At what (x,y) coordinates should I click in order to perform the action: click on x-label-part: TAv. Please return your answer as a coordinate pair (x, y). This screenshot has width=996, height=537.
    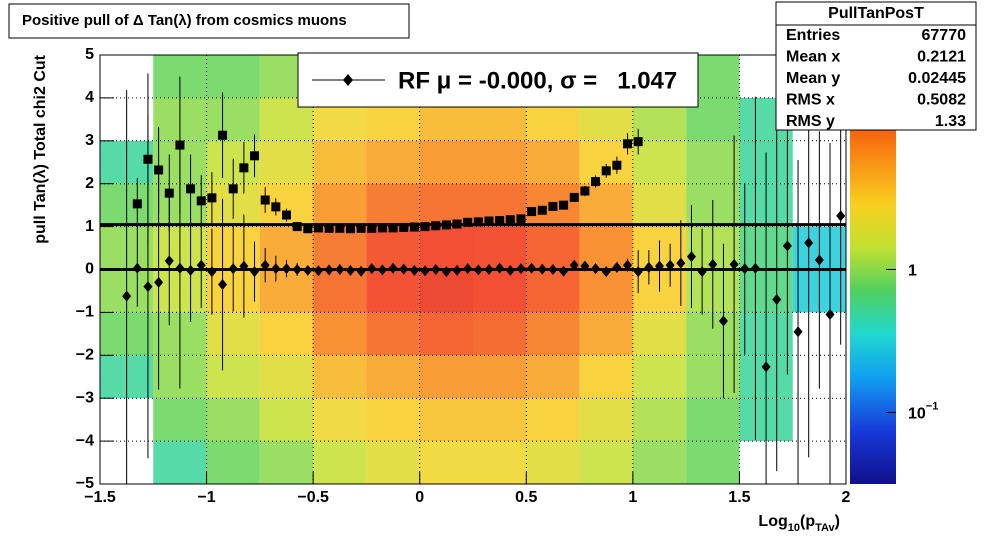
    Looking at the image, I should click on (825, 528).